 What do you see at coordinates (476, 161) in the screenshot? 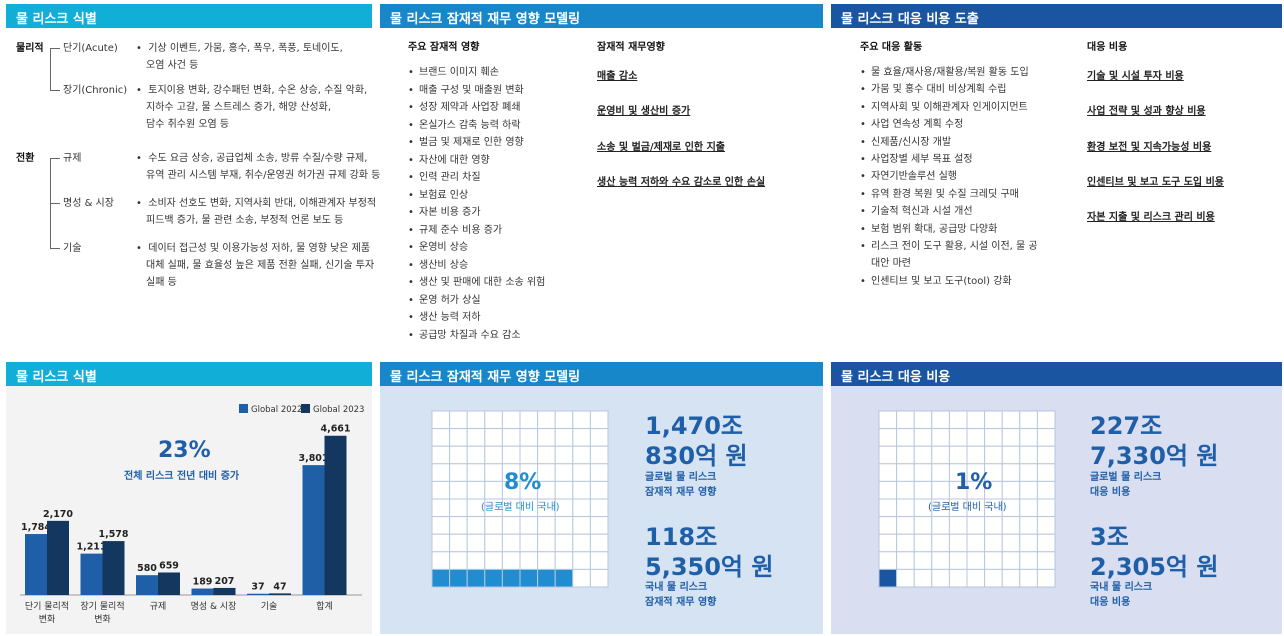
I see `impact-item: 자산에 대한 영향` at bounding box center [476, 161].